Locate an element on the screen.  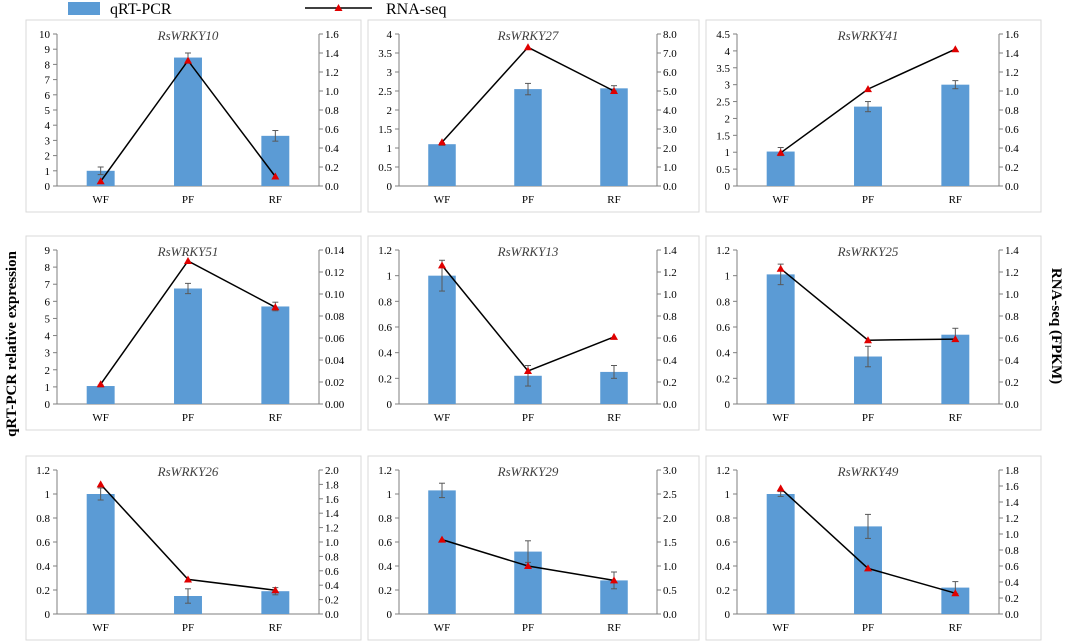
right-tick-label: 0.10 is located at coordinates (335, 295).